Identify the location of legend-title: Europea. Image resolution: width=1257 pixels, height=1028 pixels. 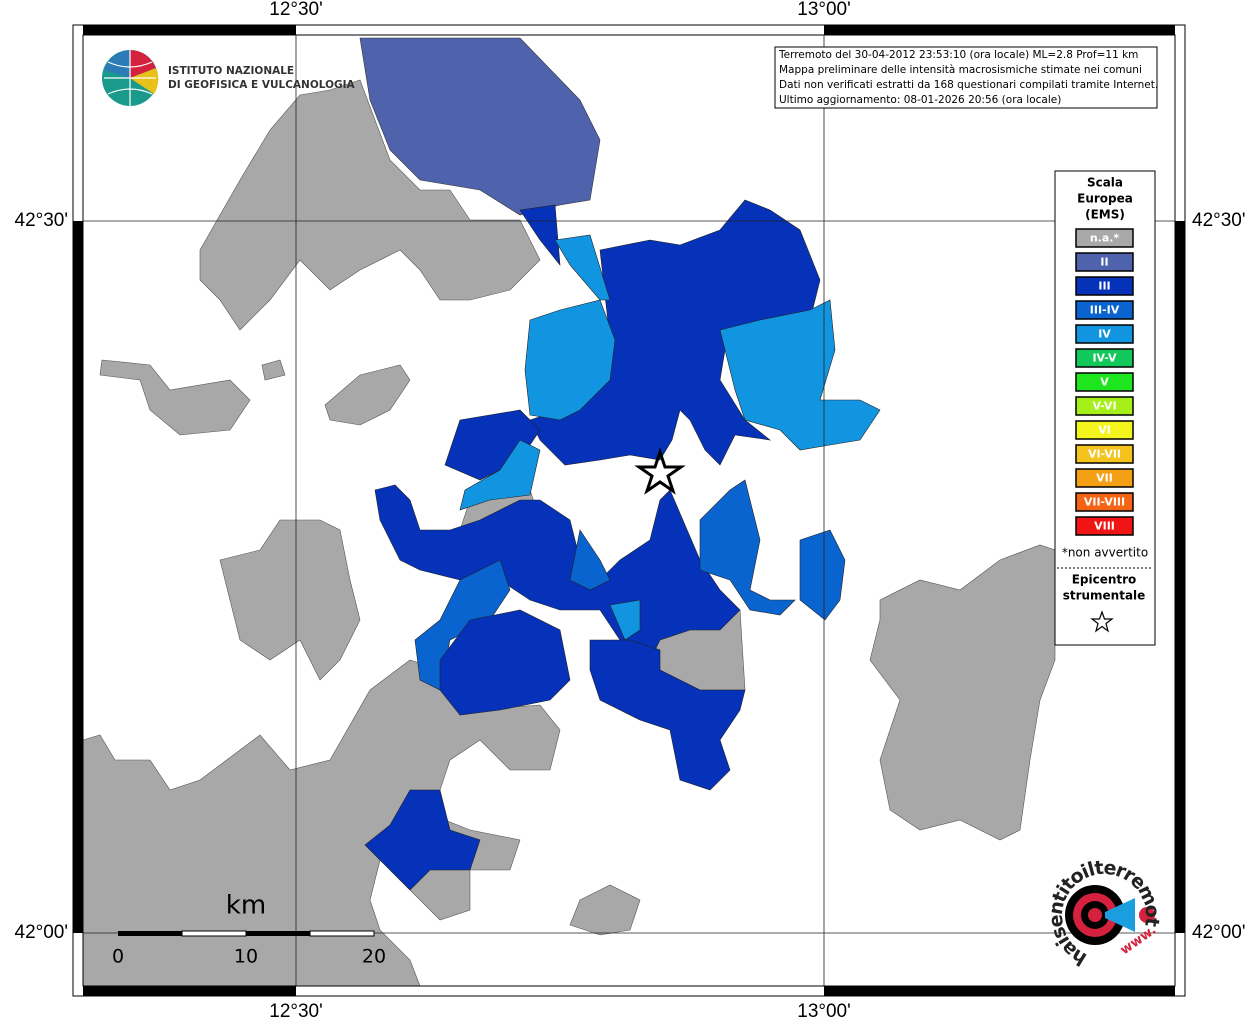
(1105, 199).